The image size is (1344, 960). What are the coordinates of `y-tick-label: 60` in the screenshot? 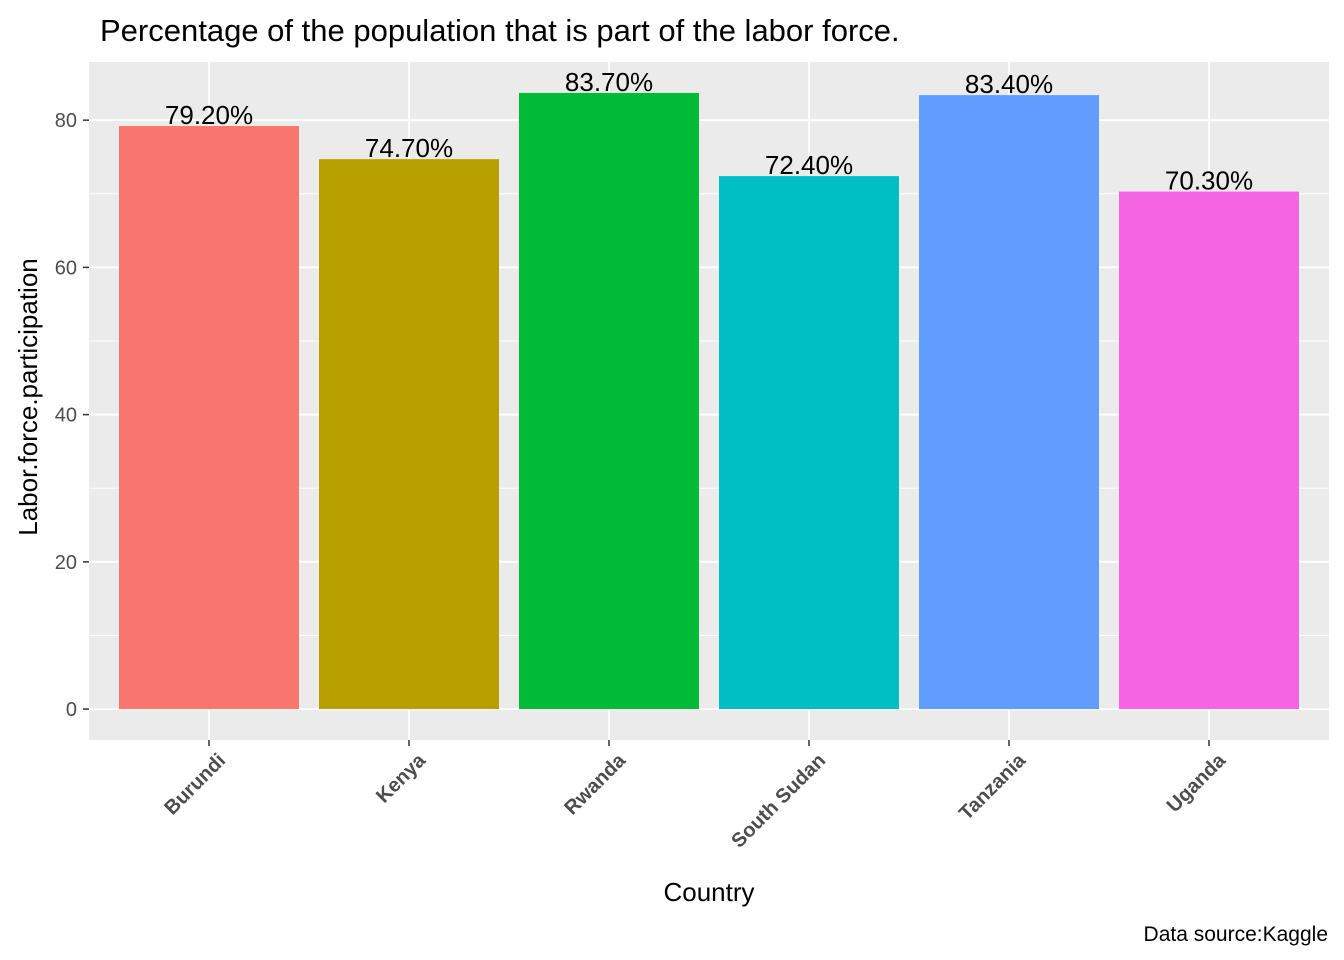 It's located at (66, 268).